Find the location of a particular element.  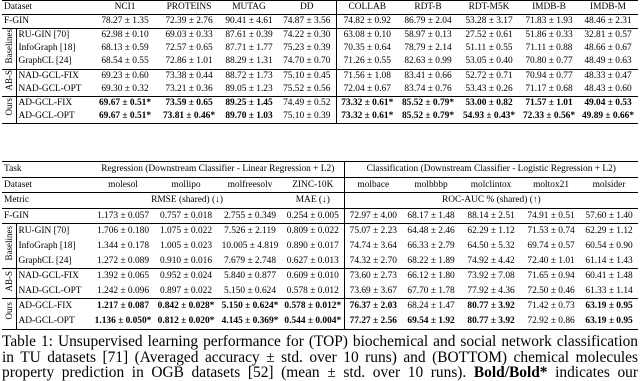

column-header: NCI1 is located at coordinates (125, 7).